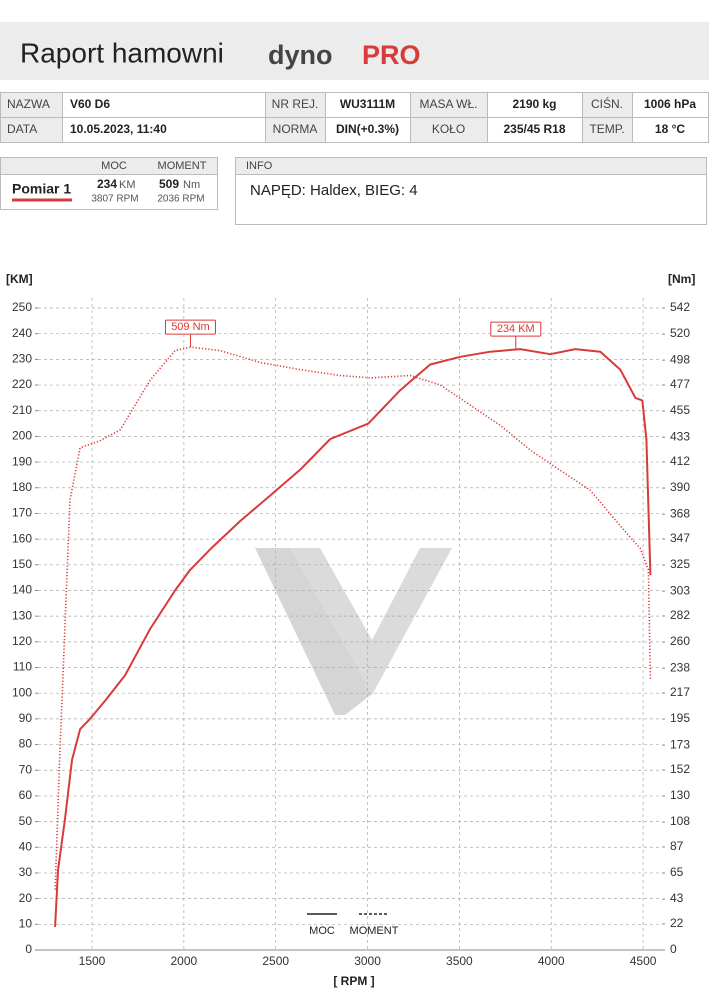  Describe the element at coordinates (107, 184) in the screenshot. I see `moc-value: 234` at that location.